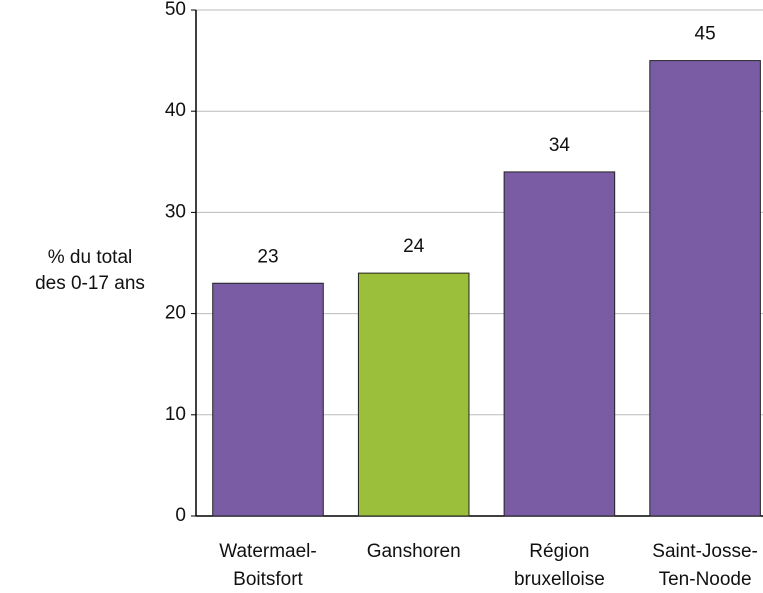 The width and height of the screenshot is (763, 593). I want to click on x-tick-label: Ten-Noode, so click(705, 579).